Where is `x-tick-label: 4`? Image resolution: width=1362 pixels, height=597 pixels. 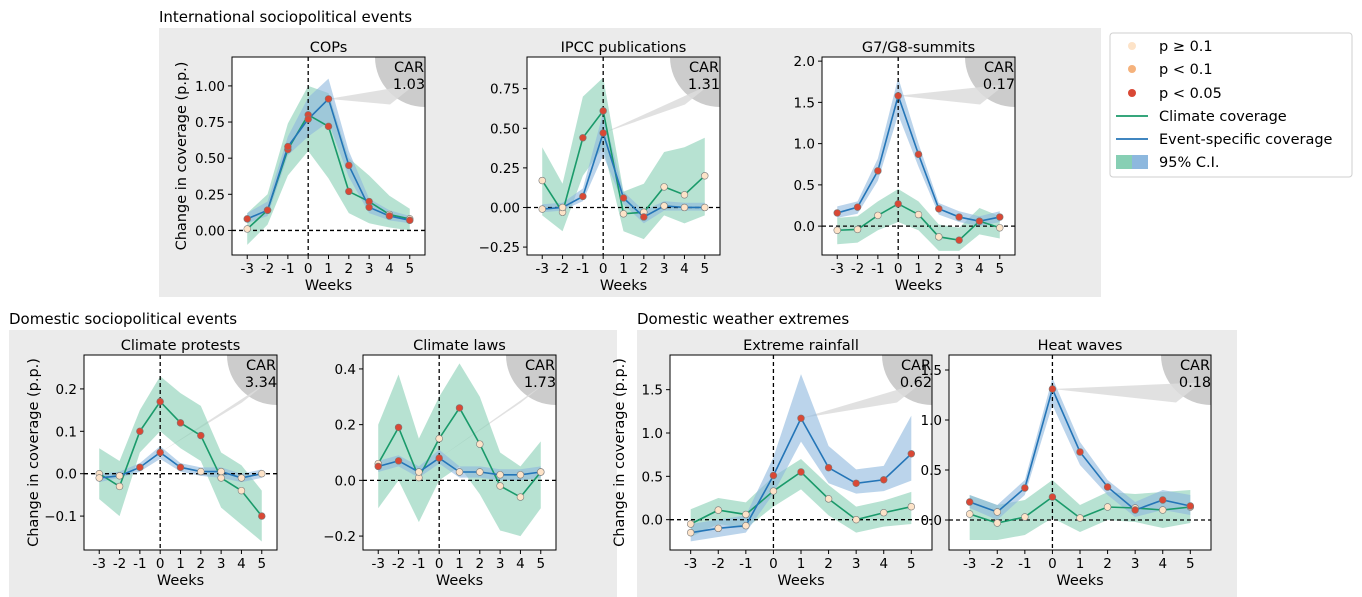
x-tick-label: 4 is located at coordinates (241, 564).